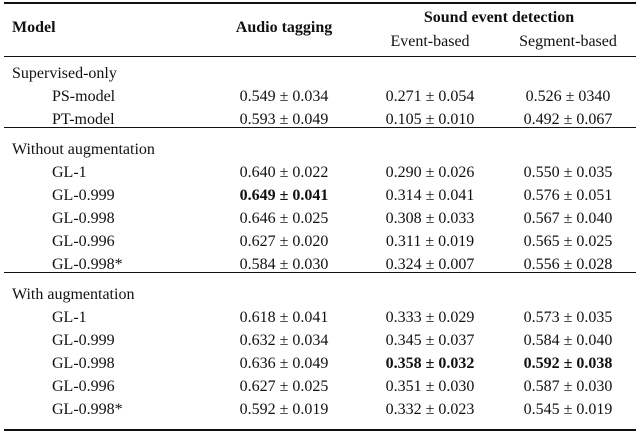  What do you see at coordinates (430, 172) in the screenshot?
I see `cell: 0.290 ± 0.026` at bounding box center [430, 172].